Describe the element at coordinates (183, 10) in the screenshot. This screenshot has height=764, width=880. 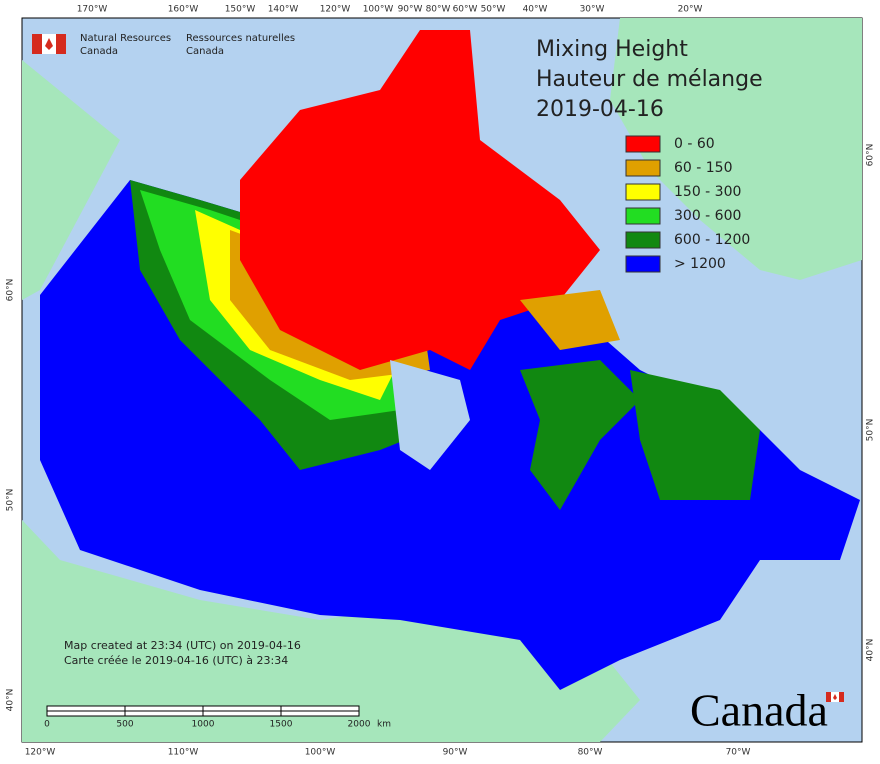
I see `graticule-label: 160°W` at that location.